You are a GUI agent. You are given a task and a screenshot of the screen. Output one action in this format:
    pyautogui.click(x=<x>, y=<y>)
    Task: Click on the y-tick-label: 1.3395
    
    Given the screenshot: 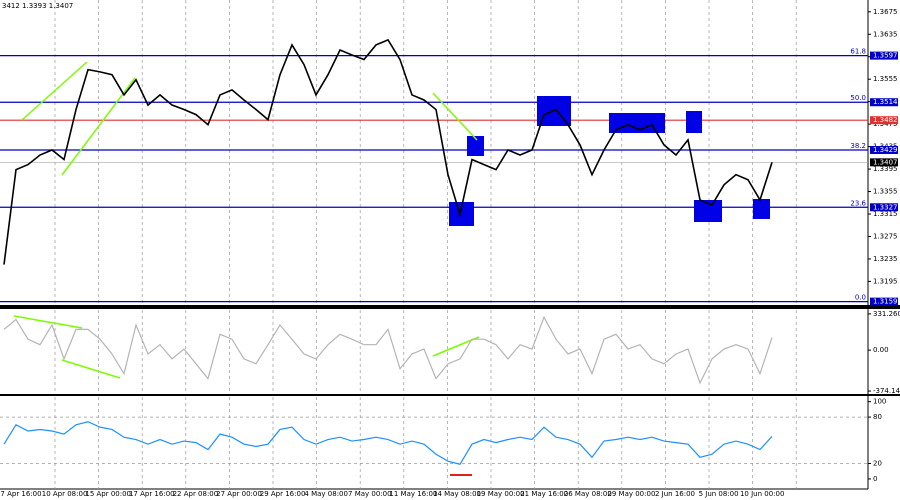 What is the action you would take?
    pyautogui.click(x=885, y=169)
    